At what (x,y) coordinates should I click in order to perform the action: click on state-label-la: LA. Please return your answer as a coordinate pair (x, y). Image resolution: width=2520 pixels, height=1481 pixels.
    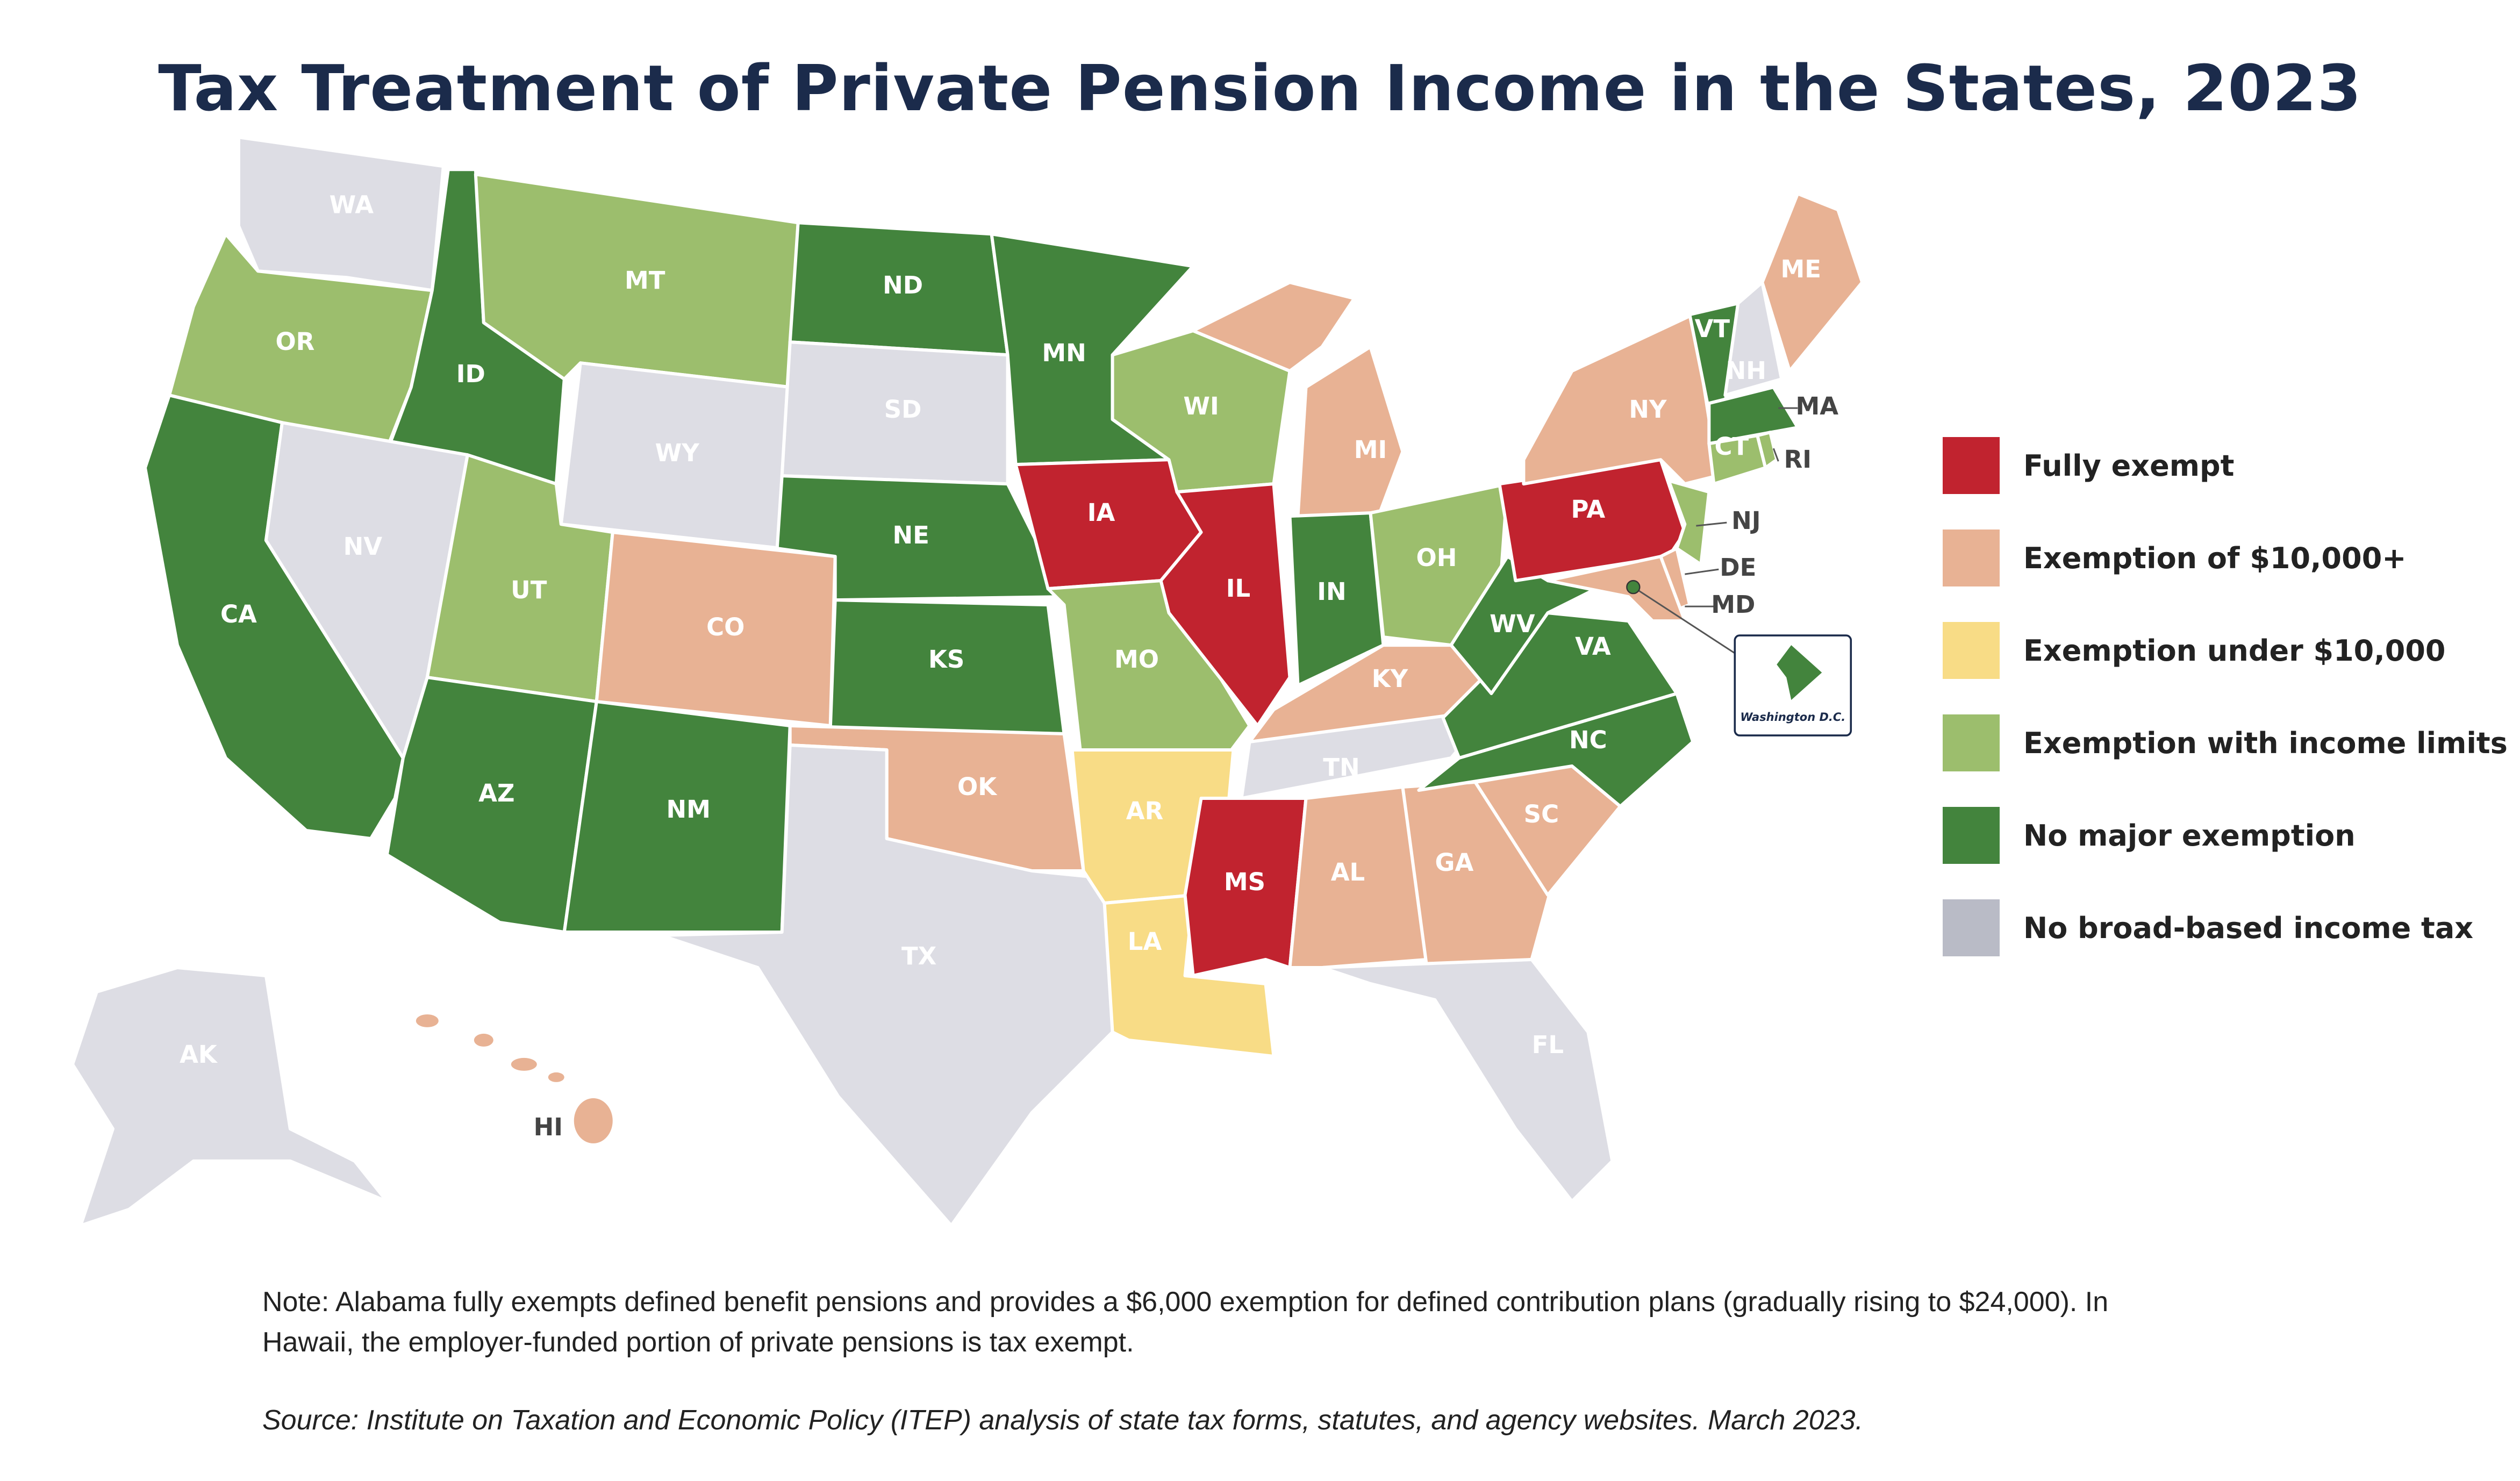
    Looking at the image, I should click on (1145, 941).